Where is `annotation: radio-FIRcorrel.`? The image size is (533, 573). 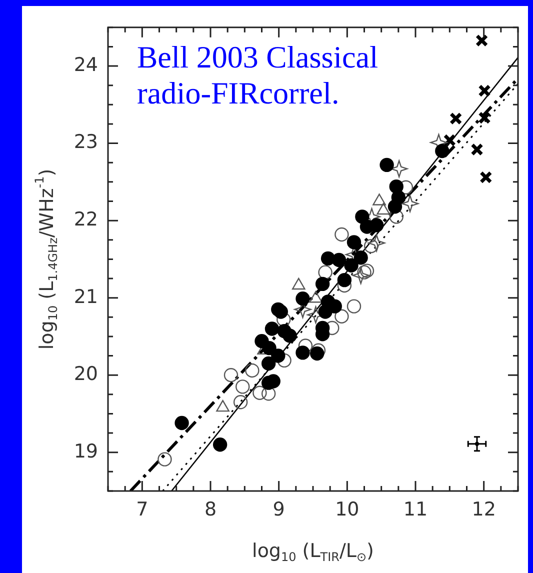 annotation: radio-FIRcorrel. is located at coordinates (238, 92).